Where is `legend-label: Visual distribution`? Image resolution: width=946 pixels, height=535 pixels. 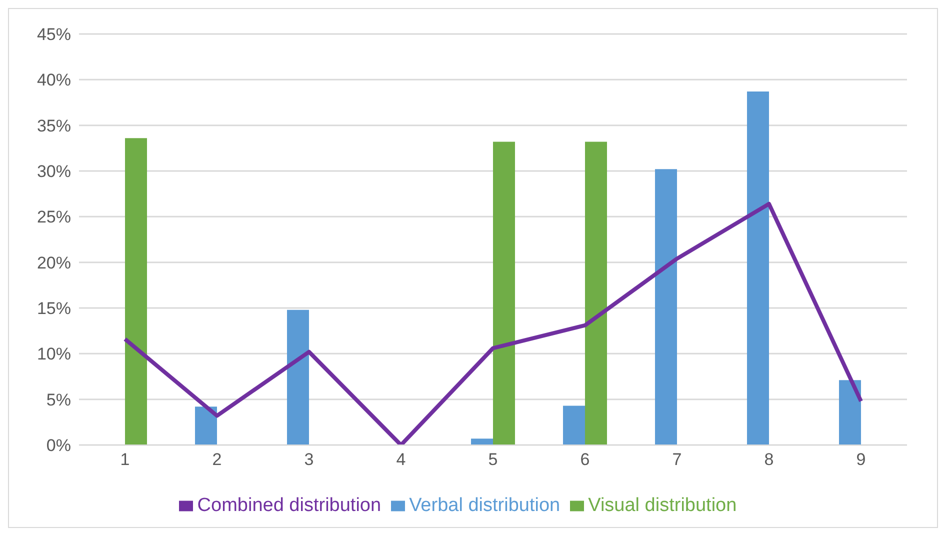
legend-label: Visual distribution is located at coordinates (662, 505).